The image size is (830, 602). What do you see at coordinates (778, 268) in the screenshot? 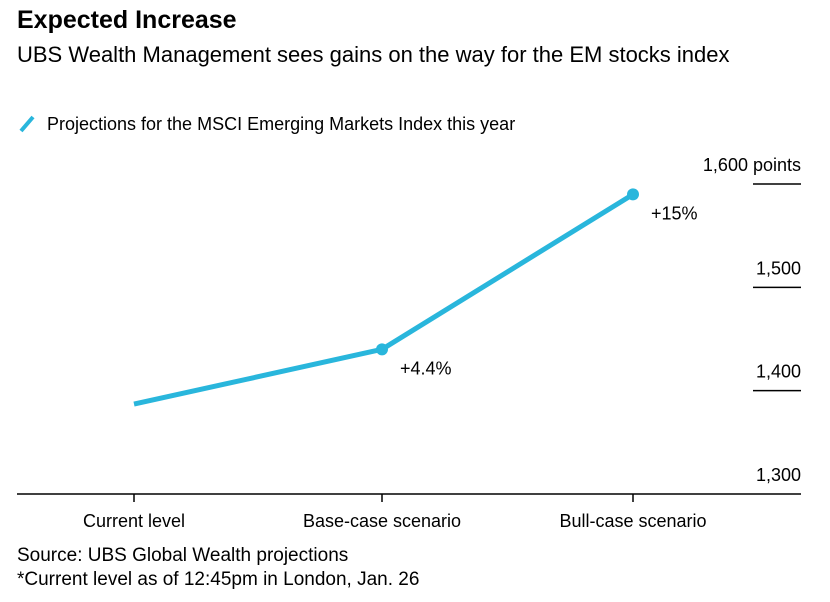
I see `y-tick-label: 1,500` at bounding box center [778, 268].